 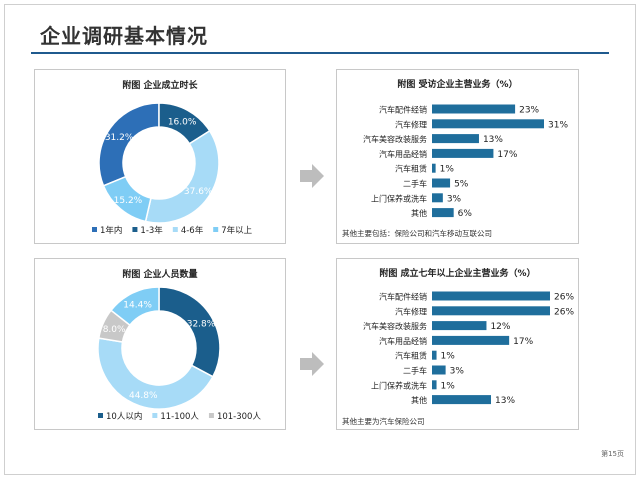 I want to click on page-title: 企业调研基本情况, so click(x=124, y=36).